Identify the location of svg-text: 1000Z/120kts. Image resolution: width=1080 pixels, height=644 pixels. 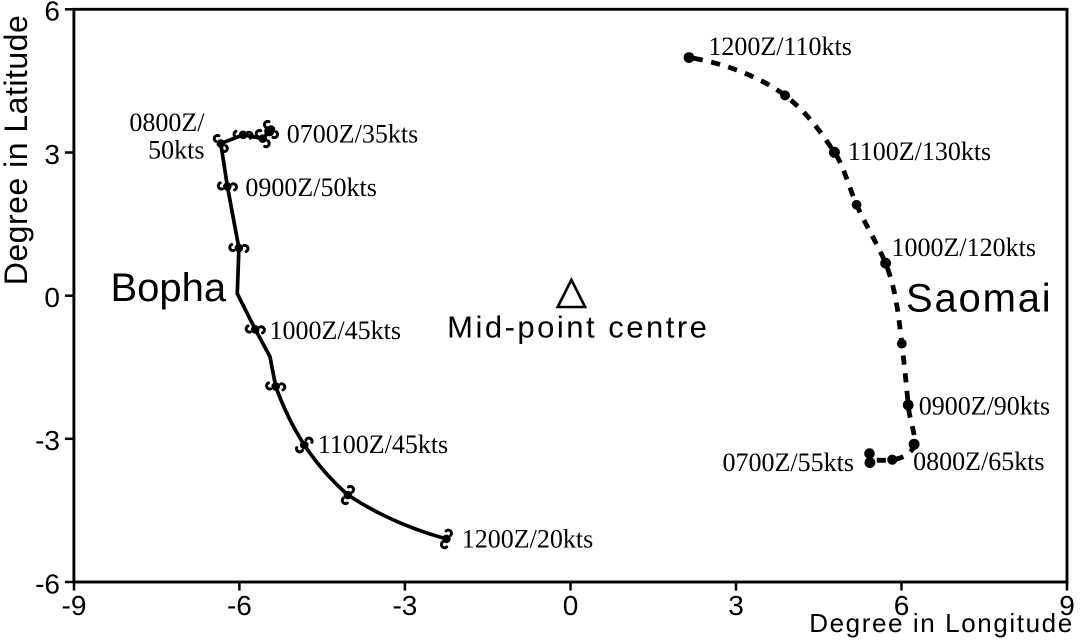
(964, 247).